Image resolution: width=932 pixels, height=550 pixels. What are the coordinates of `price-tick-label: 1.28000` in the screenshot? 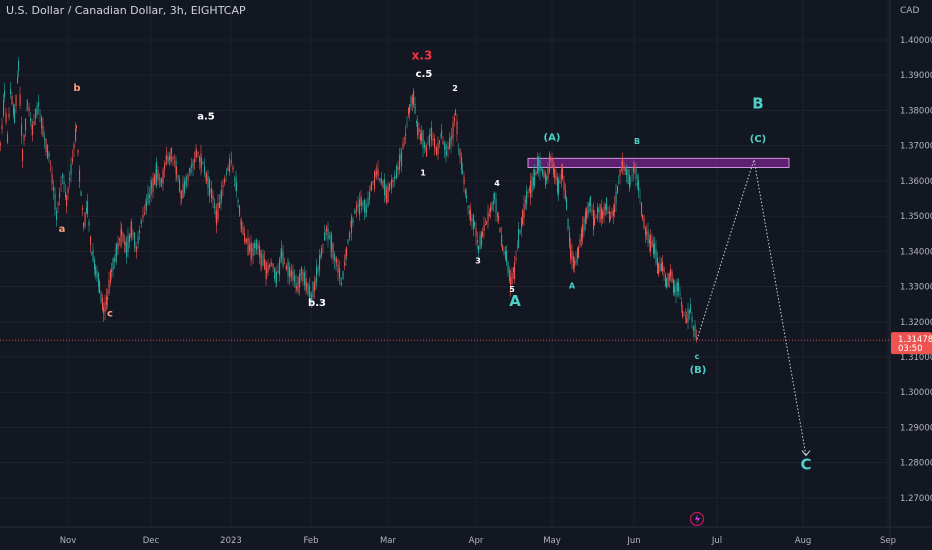 It's located at (916, 464).